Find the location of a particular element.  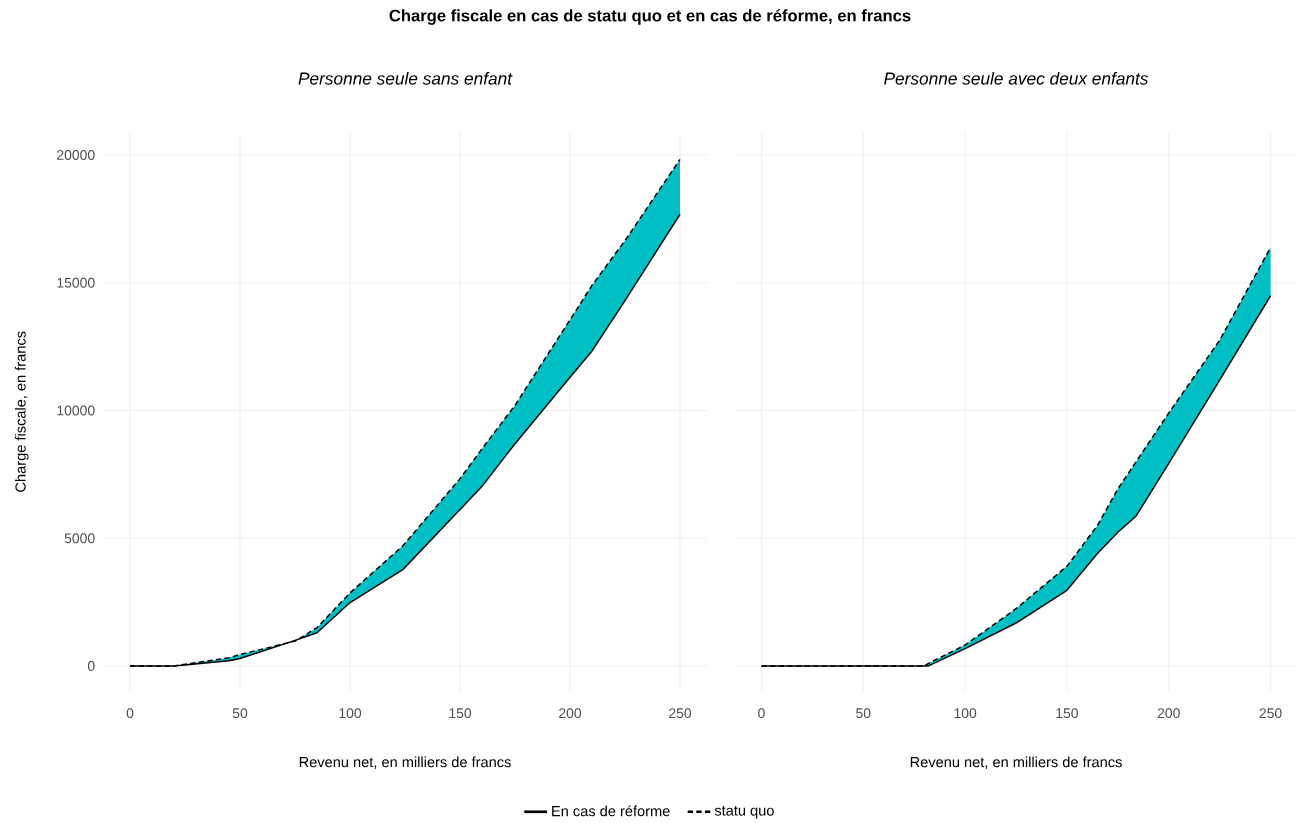

legend-label: En cas de réforme is located at coordinates (611, 811).